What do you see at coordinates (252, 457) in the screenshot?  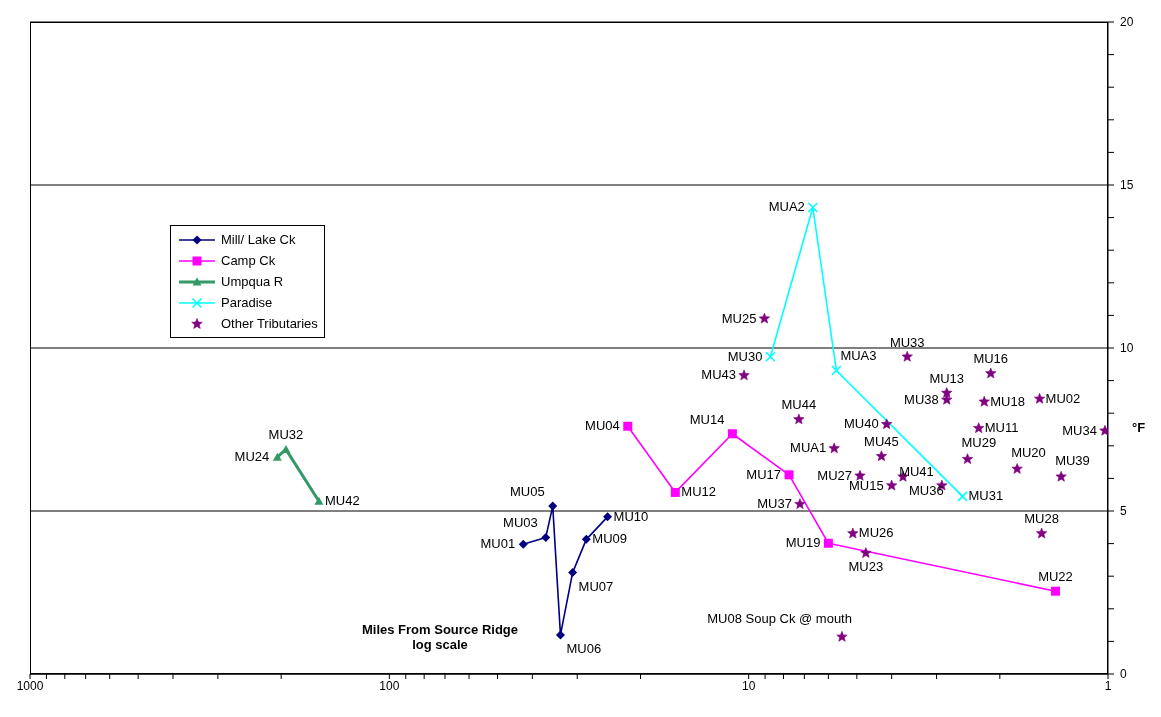 I see `annotation: MU24` at bounding box center [252, 457].